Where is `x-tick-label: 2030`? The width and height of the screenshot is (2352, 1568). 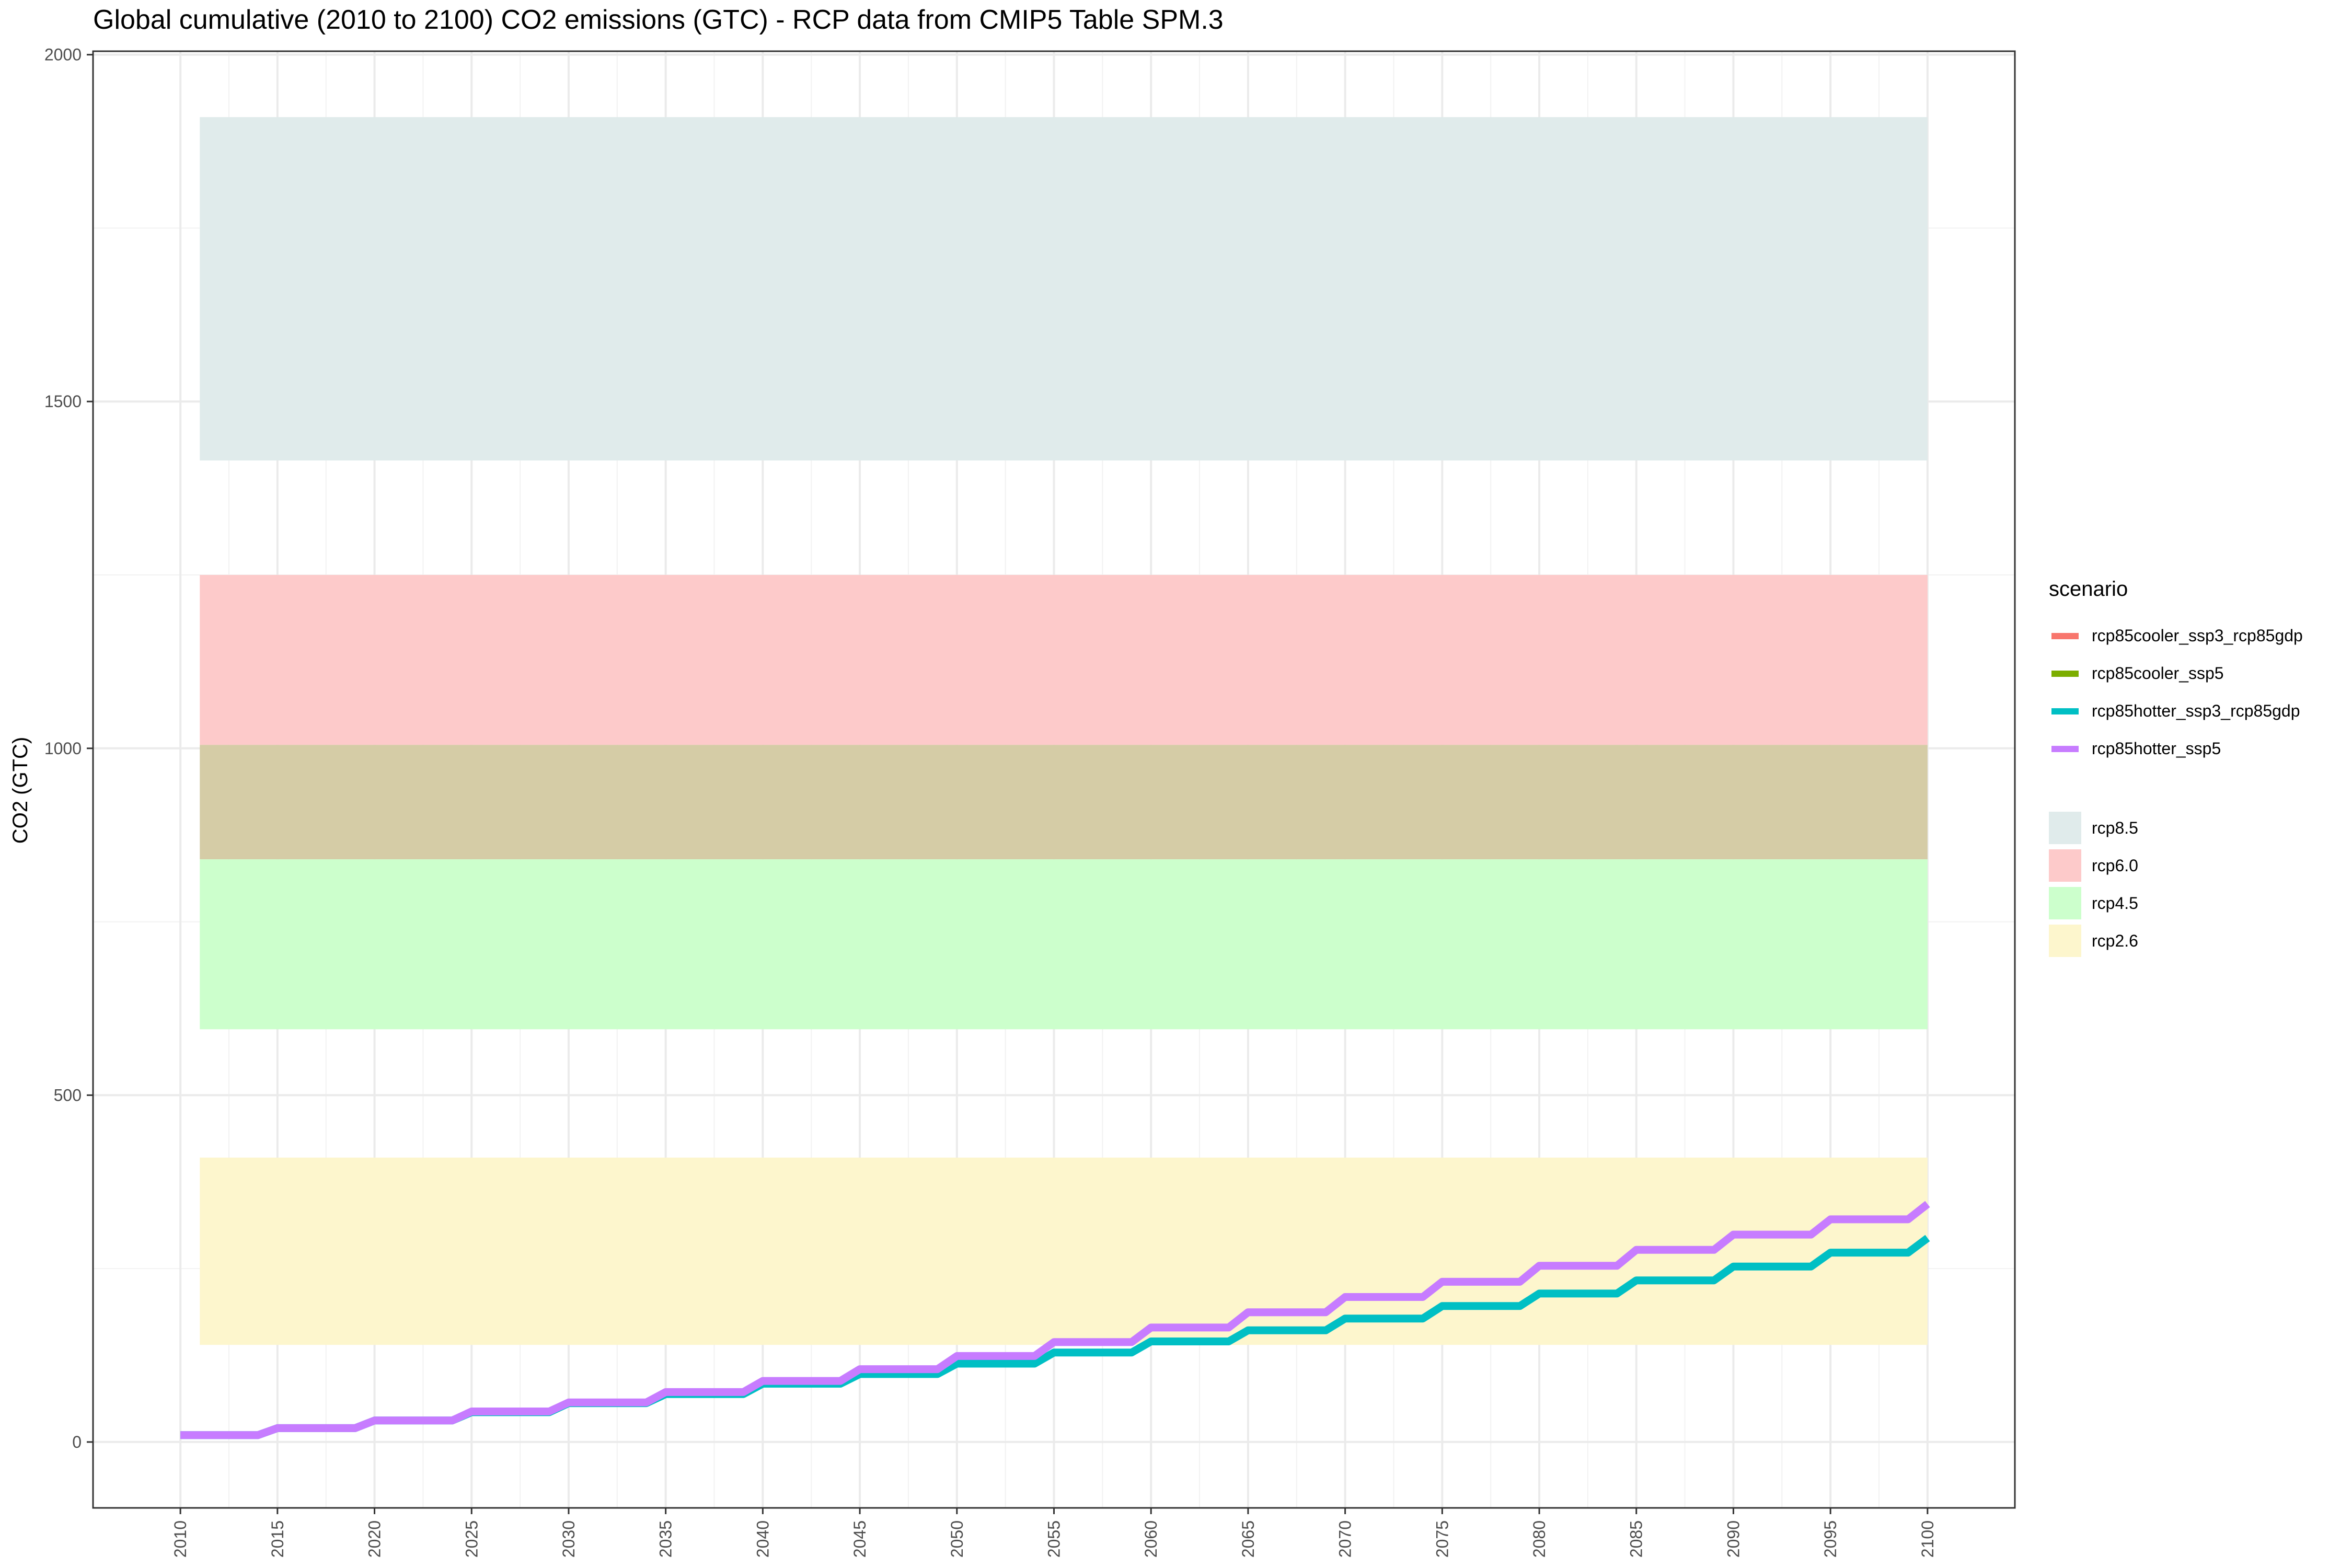 x-tick-label: 2030 is located at coordinates (568, 1539).